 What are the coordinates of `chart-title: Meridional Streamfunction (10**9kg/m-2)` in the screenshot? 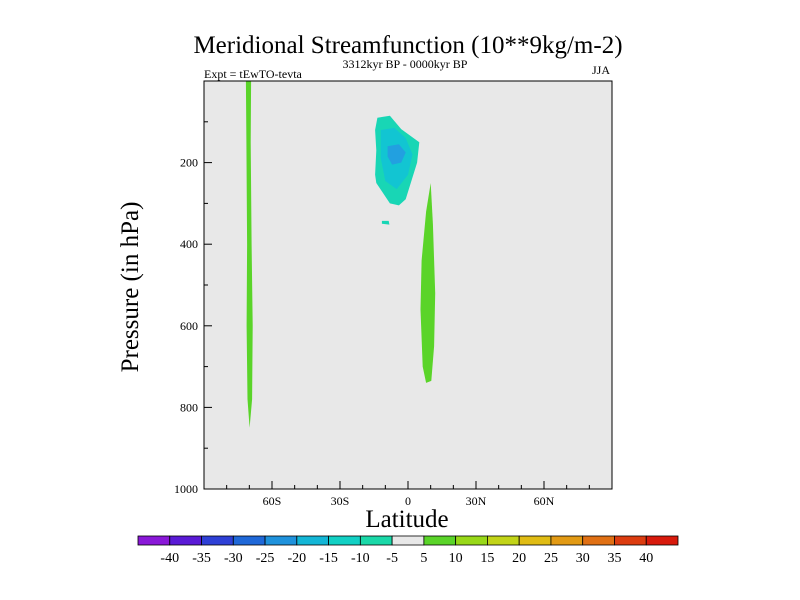 It's located at (407, 45).